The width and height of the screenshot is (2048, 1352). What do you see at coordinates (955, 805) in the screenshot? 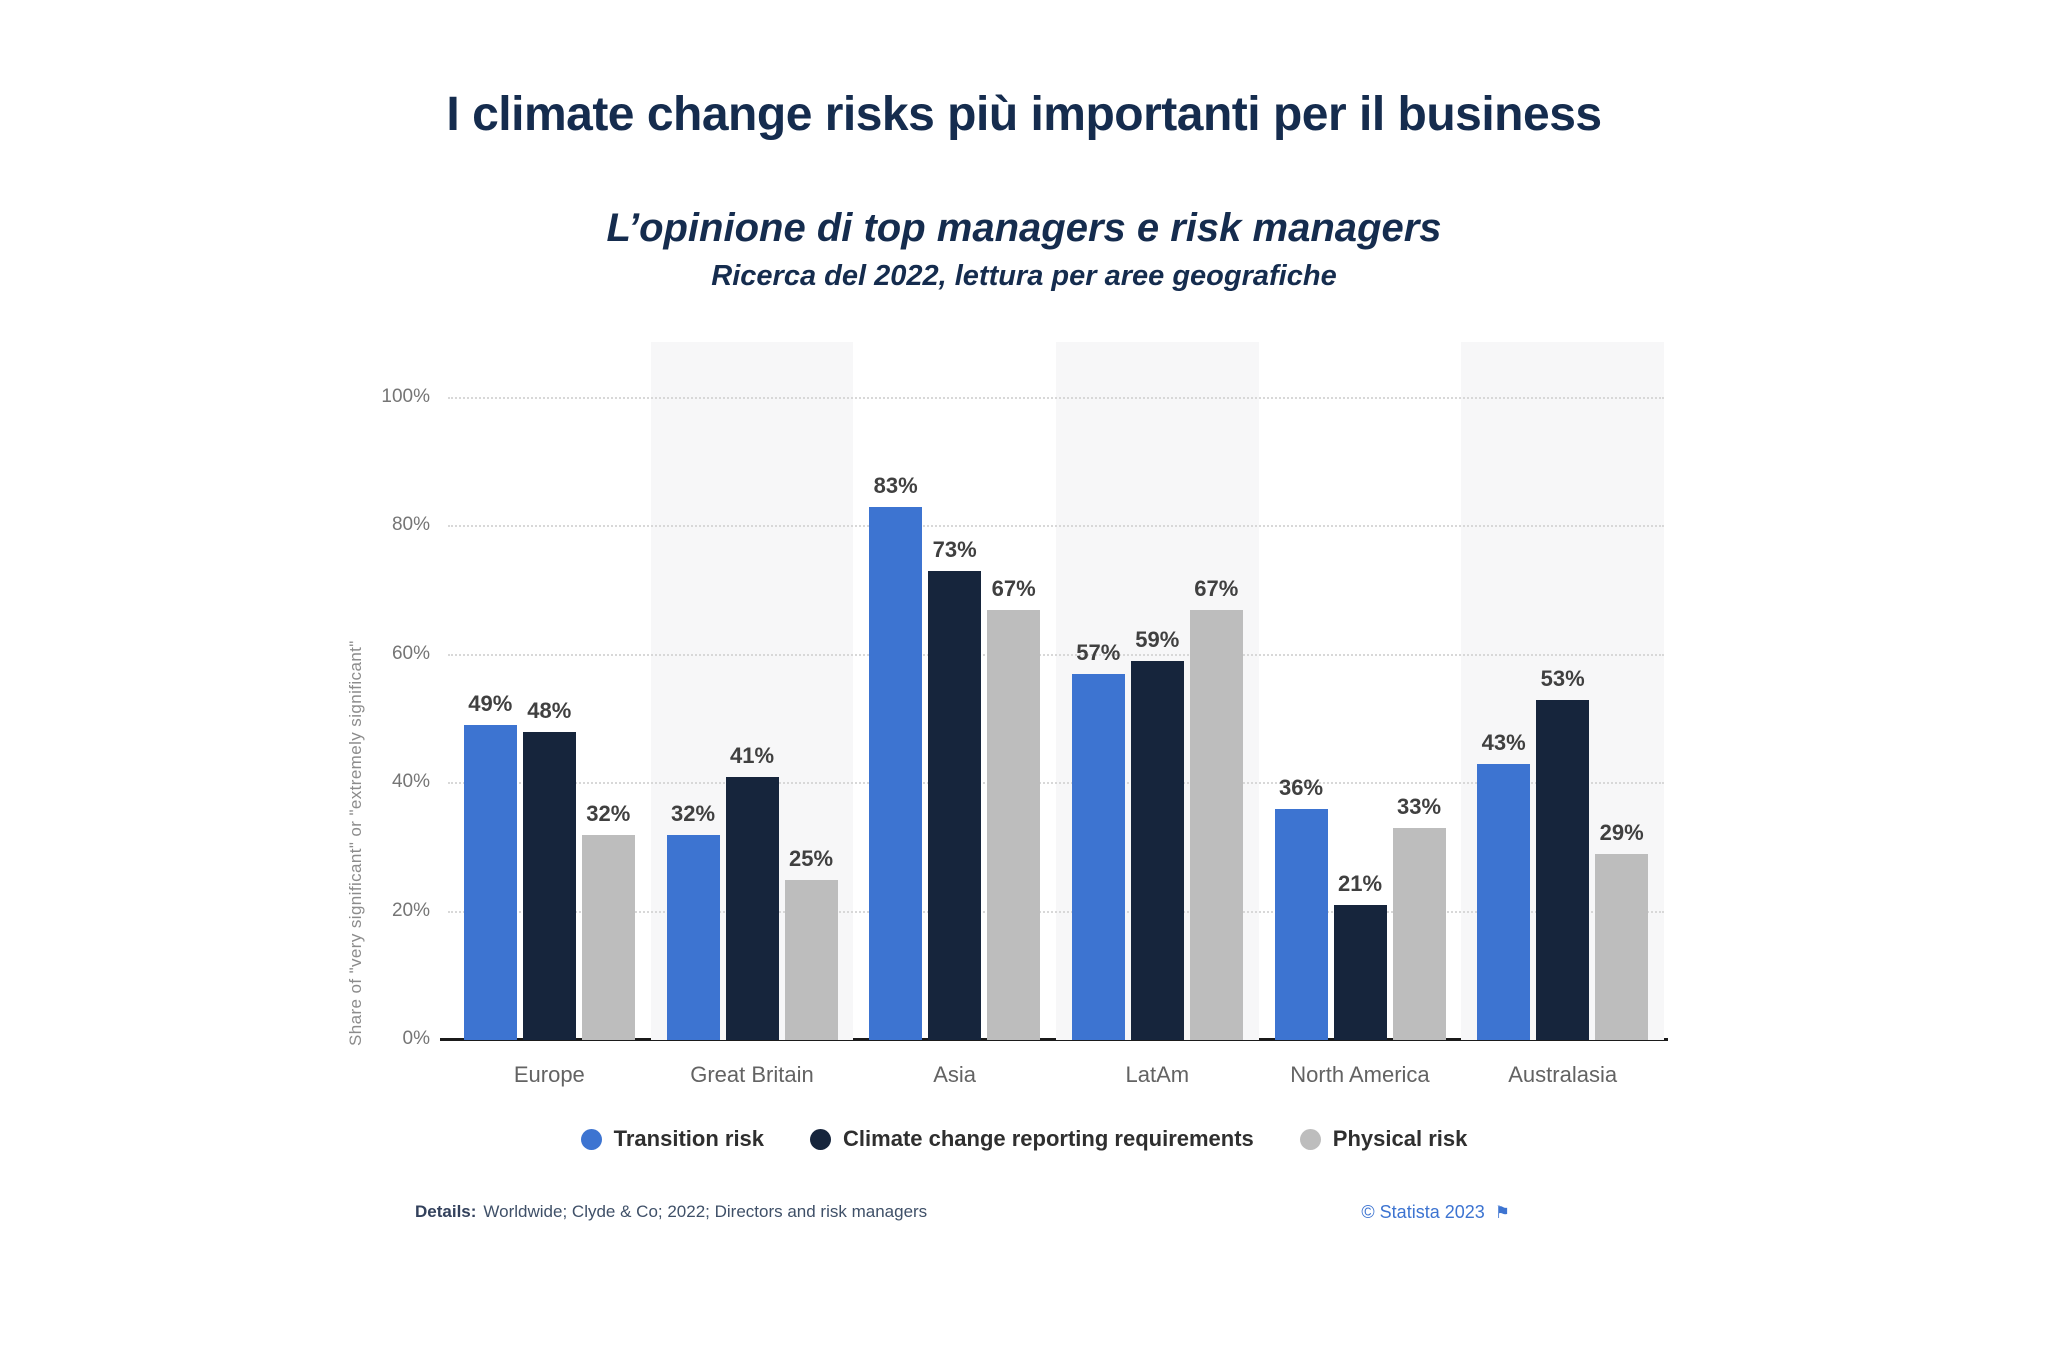
I see `bar-asia-climate-change-reporting-requirements` at bounding box center [955, 805].